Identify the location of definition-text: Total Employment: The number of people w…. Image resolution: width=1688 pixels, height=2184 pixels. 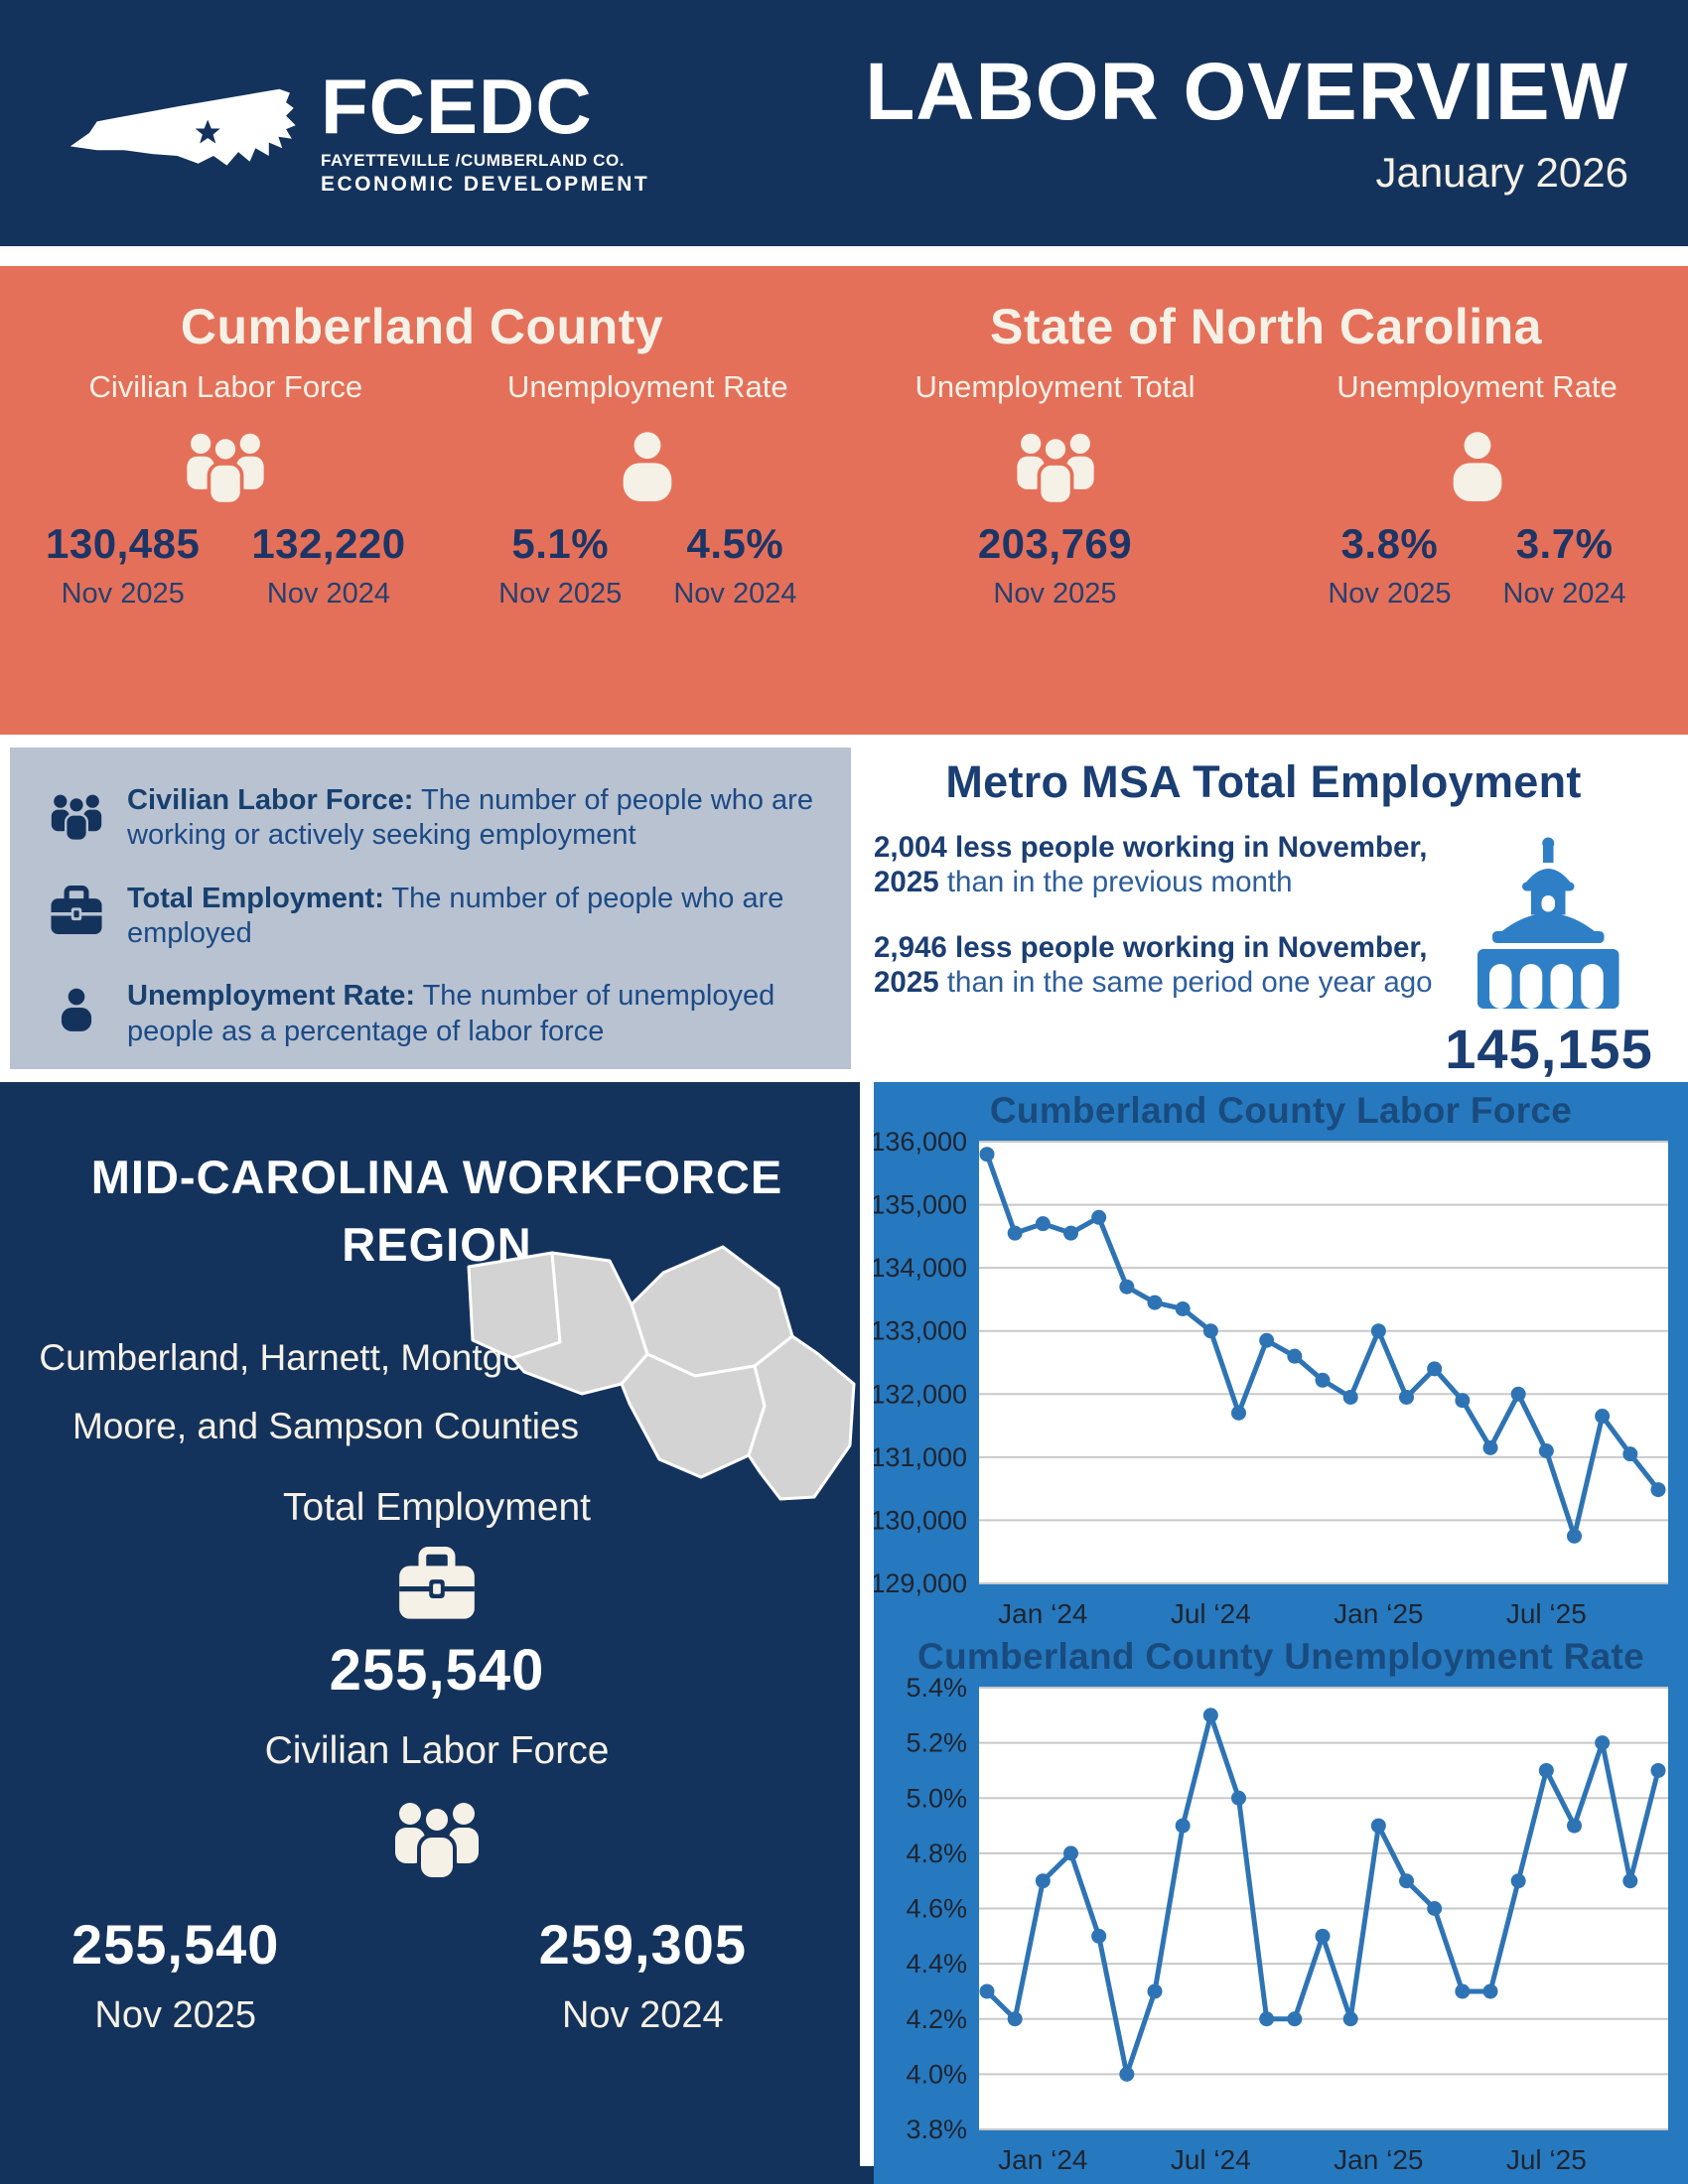
(455, 915).